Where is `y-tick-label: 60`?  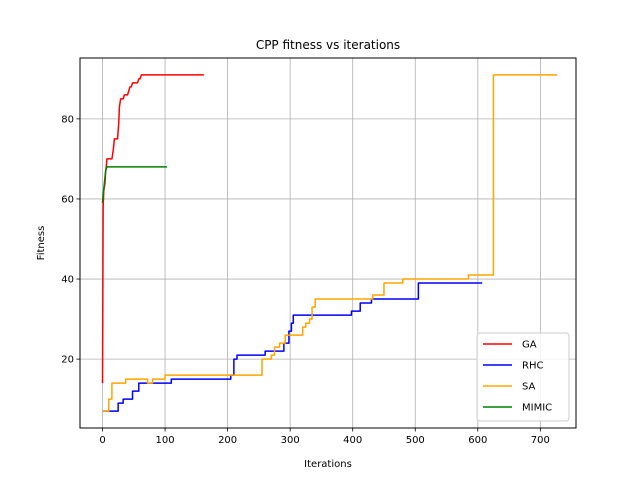
y-tick-label: 60 is located at coordinates (67, 199).